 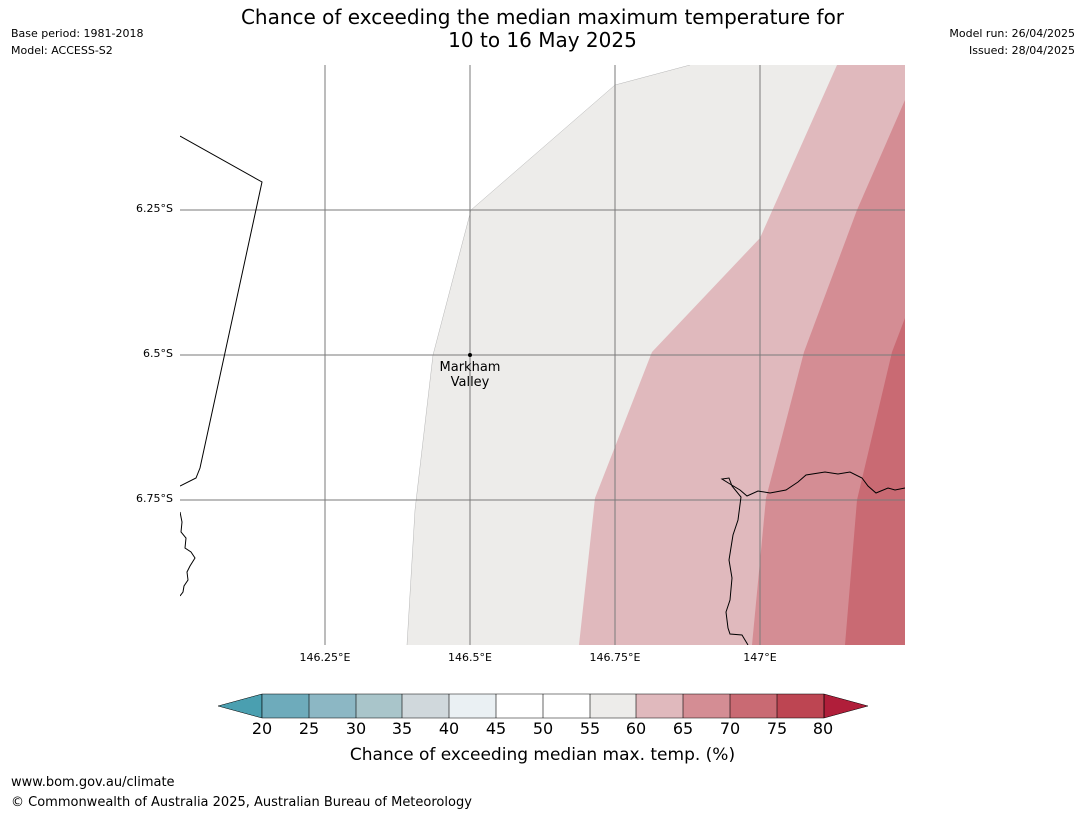 I want to click on colorbar-tick: 25, so click(x=309, y=728).